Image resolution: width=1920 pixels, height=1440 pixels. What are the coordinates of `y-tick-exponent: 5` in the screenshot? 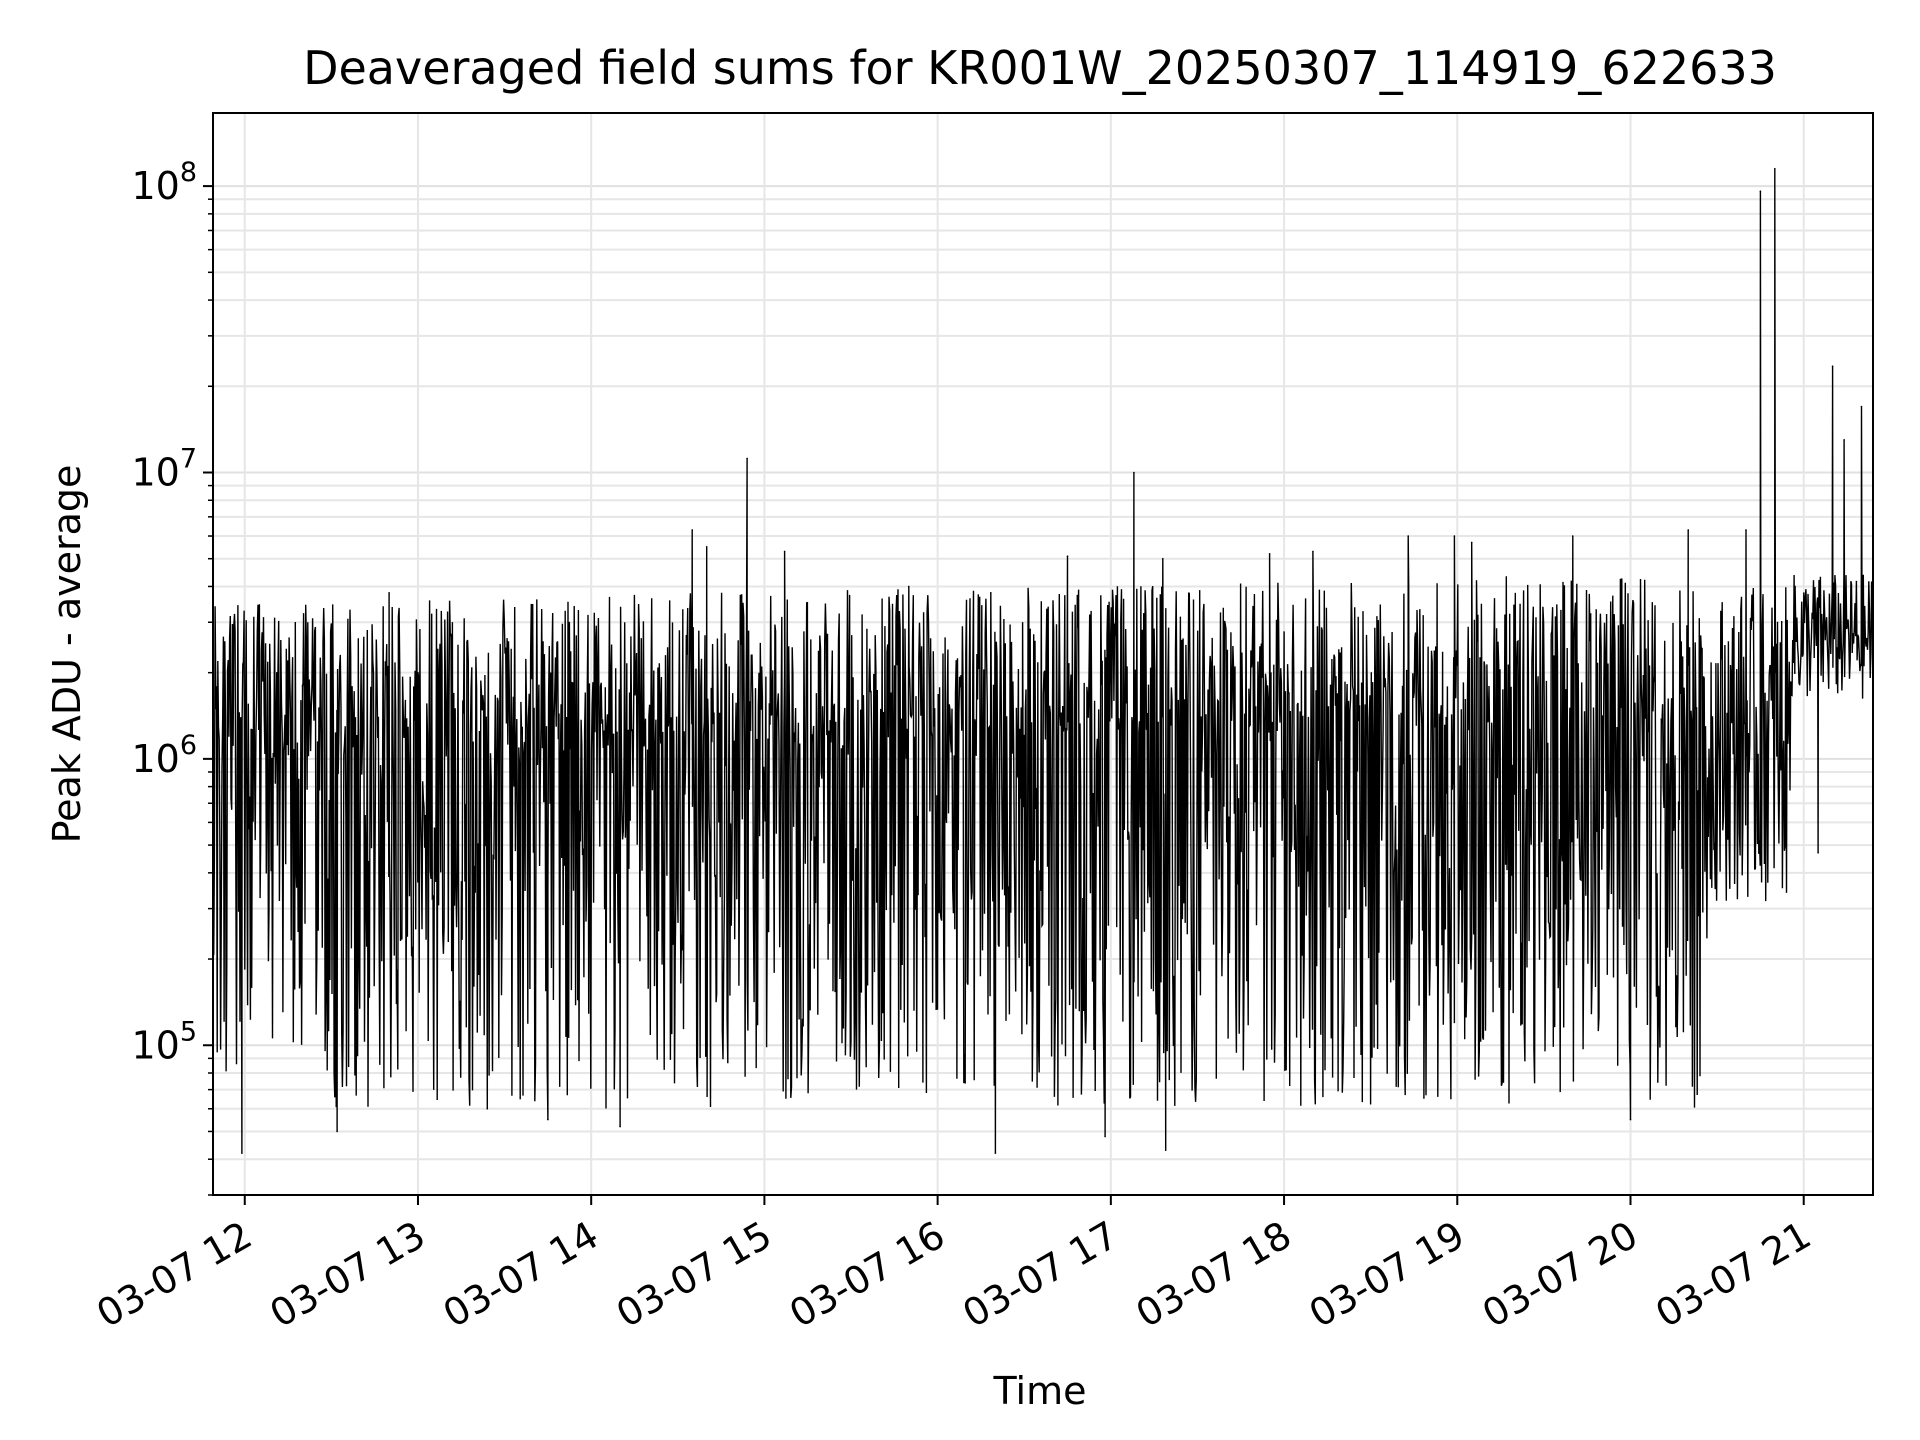 It's located at (188, 1031).